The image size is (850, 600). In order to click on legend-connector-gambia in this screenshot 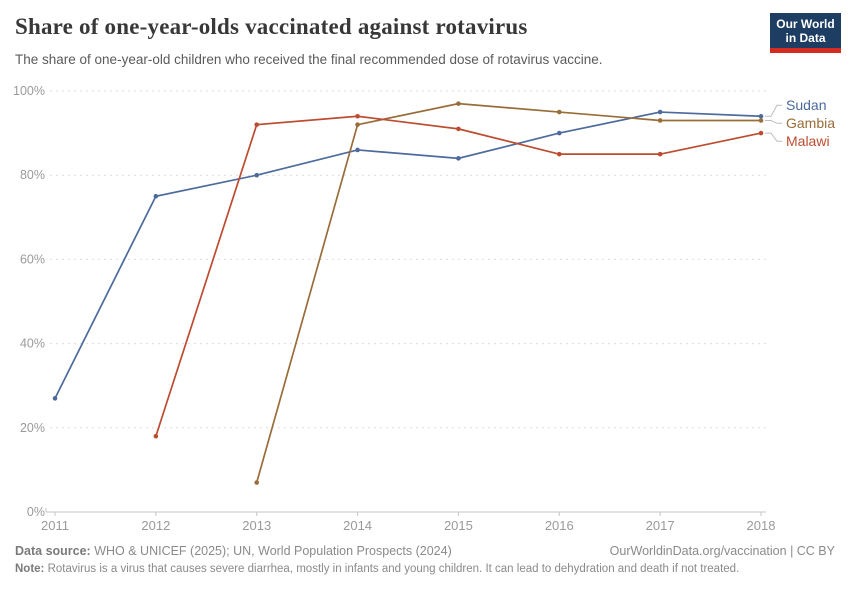, I will do `click(773, 121)`.